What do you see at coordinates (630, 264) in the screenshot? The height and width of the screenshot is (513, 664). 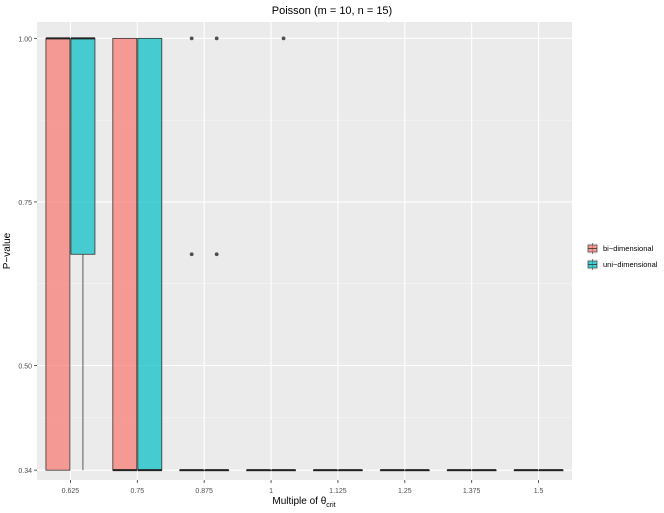 I see `legend-label: uni−dimensional` at bounding box center [630, 264].